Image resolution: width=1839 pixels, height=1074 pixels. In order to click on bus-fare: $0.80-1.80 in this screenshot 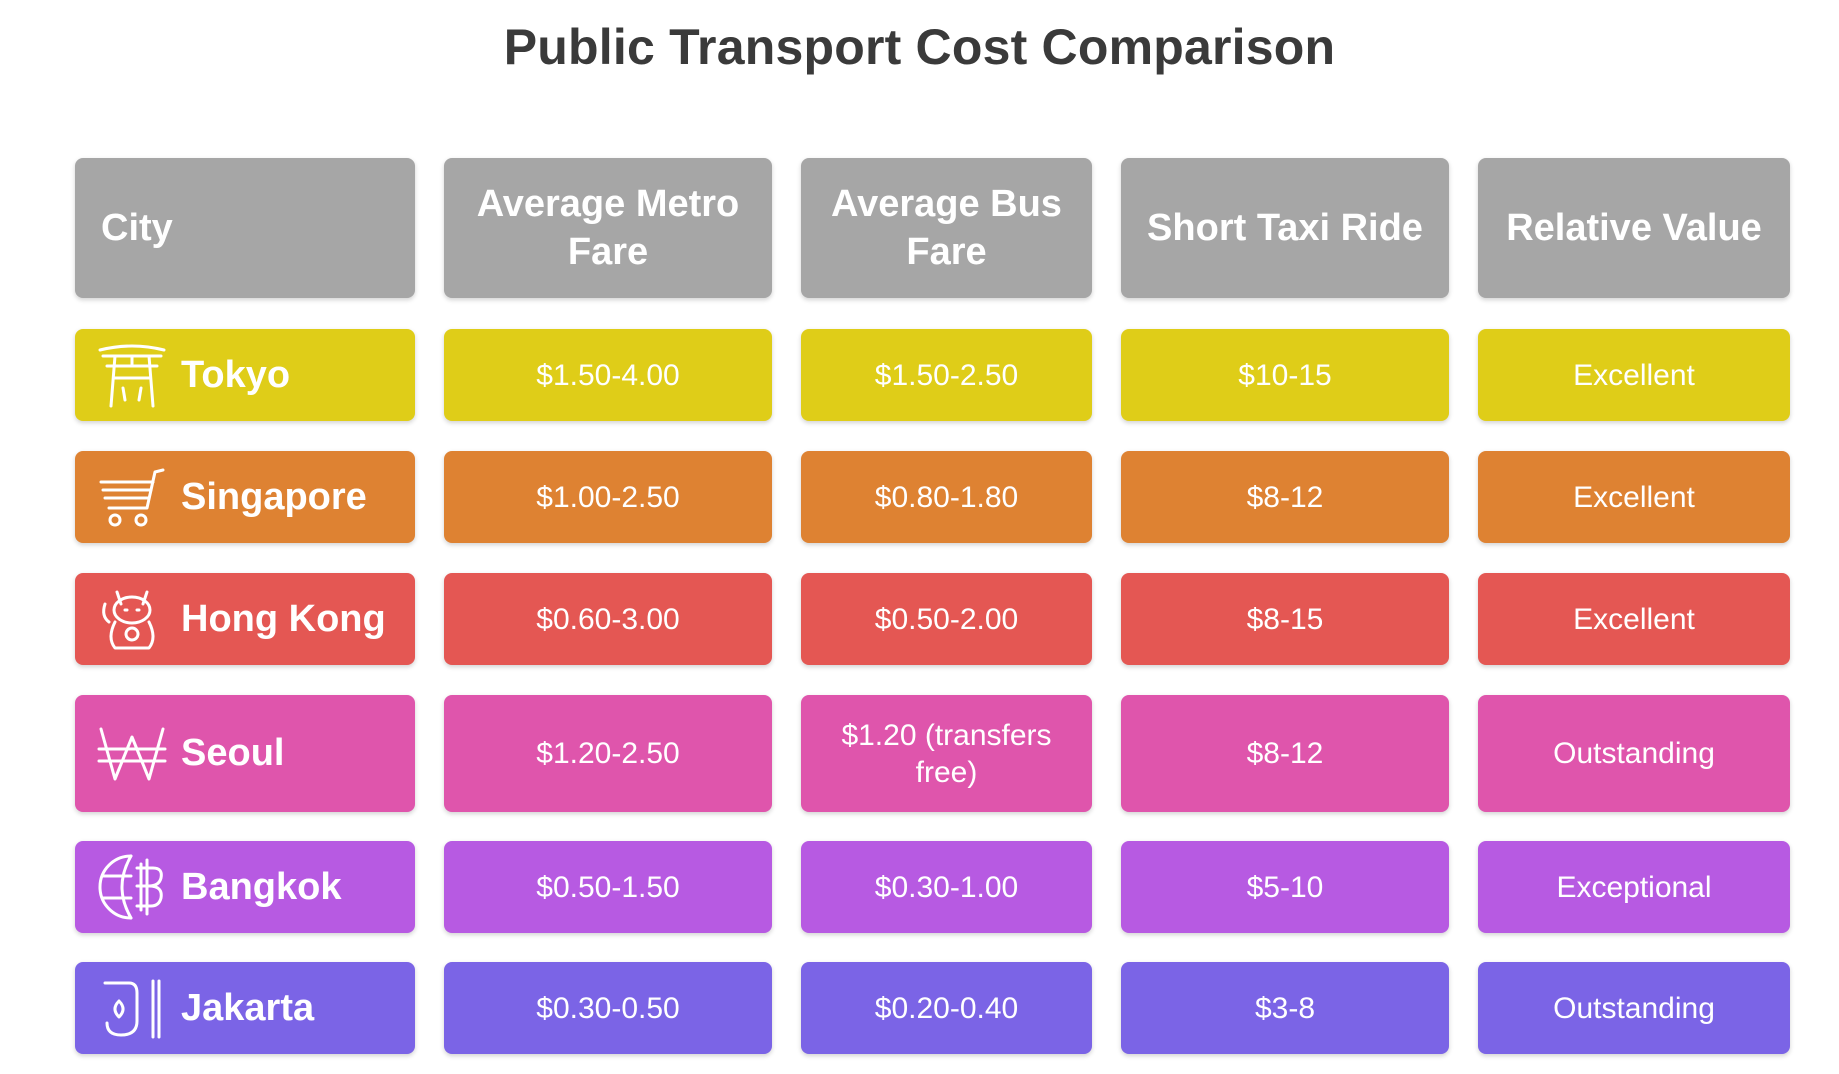, I will do `click(946, 497)`.